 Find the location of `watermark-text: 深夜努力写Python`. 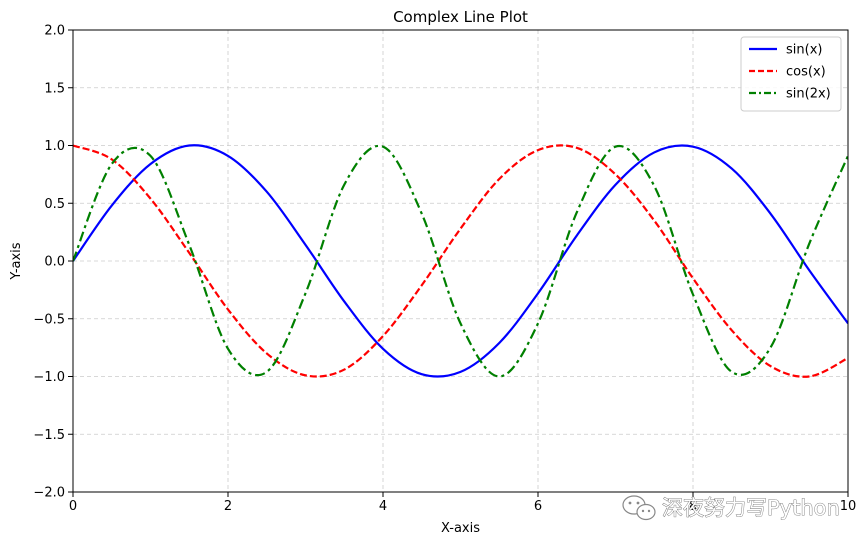

watermark-text: 深夜努力写Python is located at coordinates (751, 508).